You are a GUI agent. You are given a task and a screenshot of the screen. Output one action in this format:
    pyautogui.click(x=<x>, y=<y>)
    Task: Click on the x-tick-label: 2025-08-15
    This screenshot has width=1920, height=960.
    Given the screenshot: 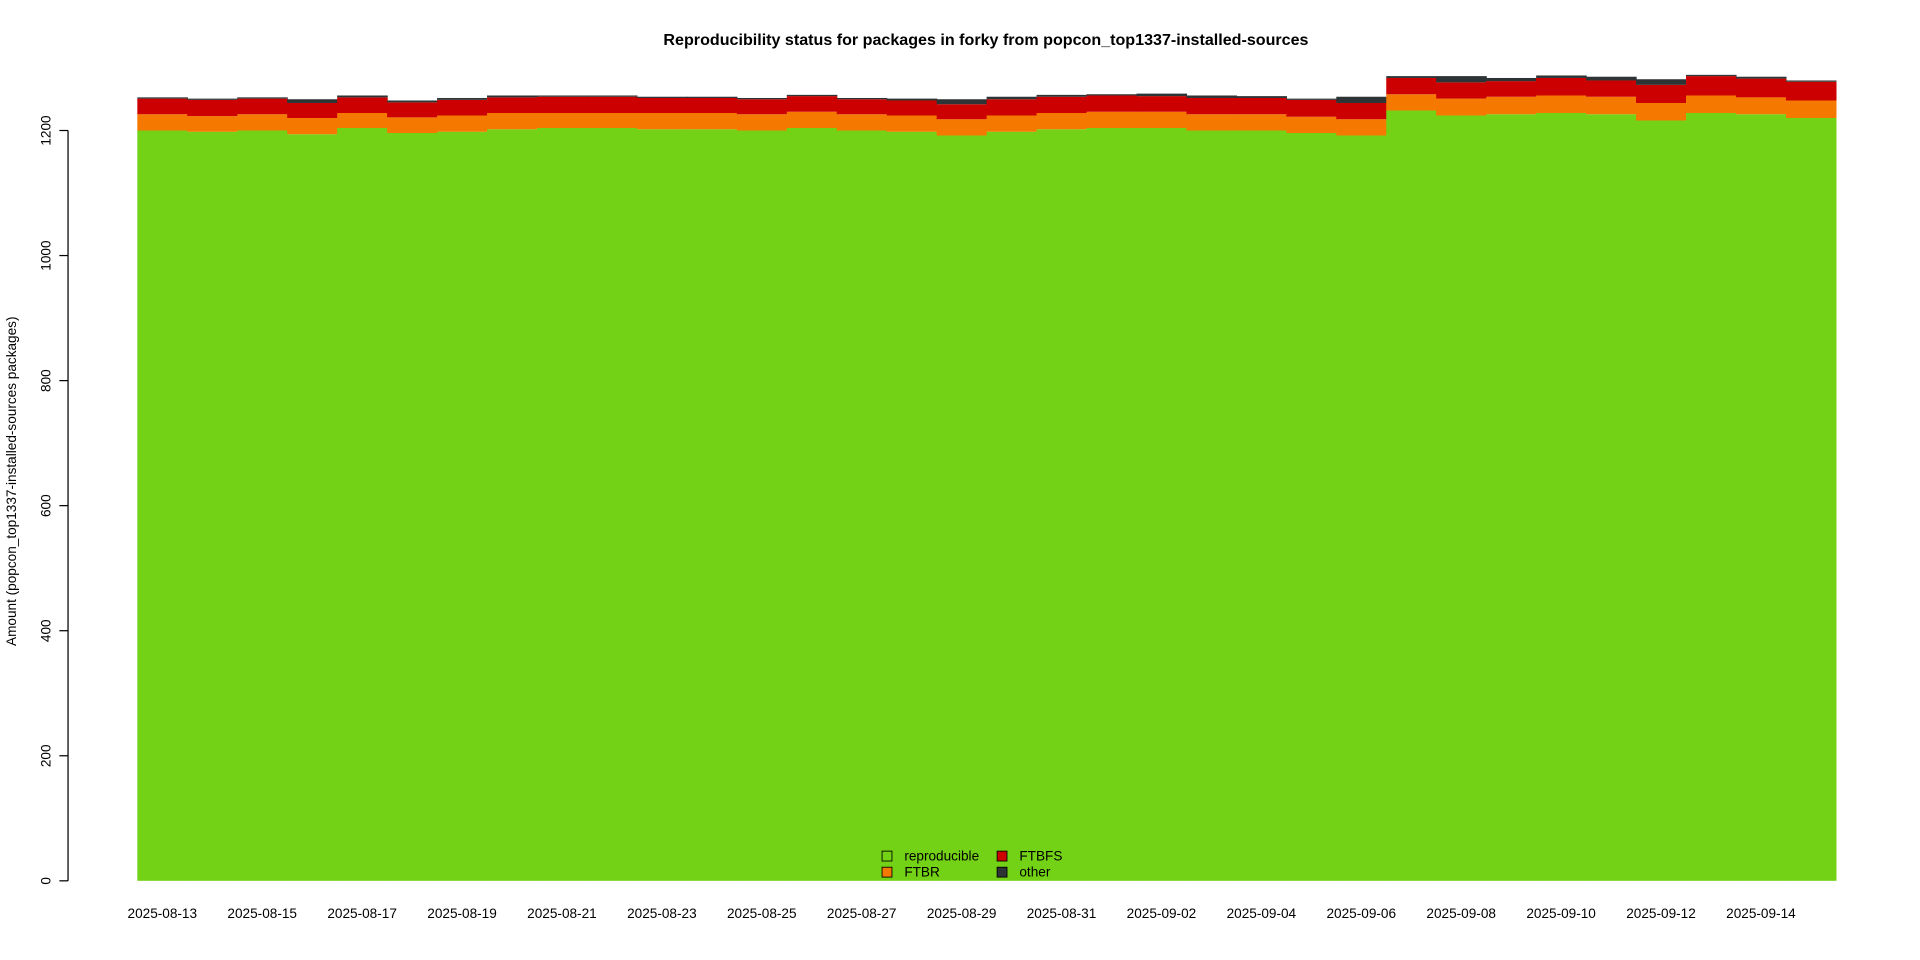 What is the action you would take?
    pyautogui.click(x=262, y=913)
    